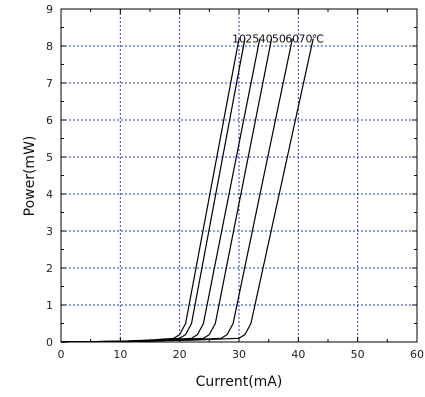 Image resolution: width=425 pixels, height=397 pixels. Describe the element at coordinates (180, 354) in the screenshot. I see `x-tick-label: 20` at that location.